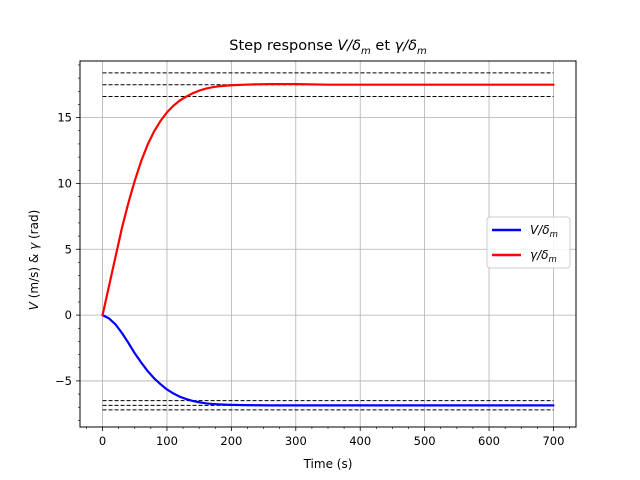 The width and height of the screenshot is (640, 480). Describe the element at coordinates (64, 118) in the screenshot. I see `y-tick-label: 15` at that location.